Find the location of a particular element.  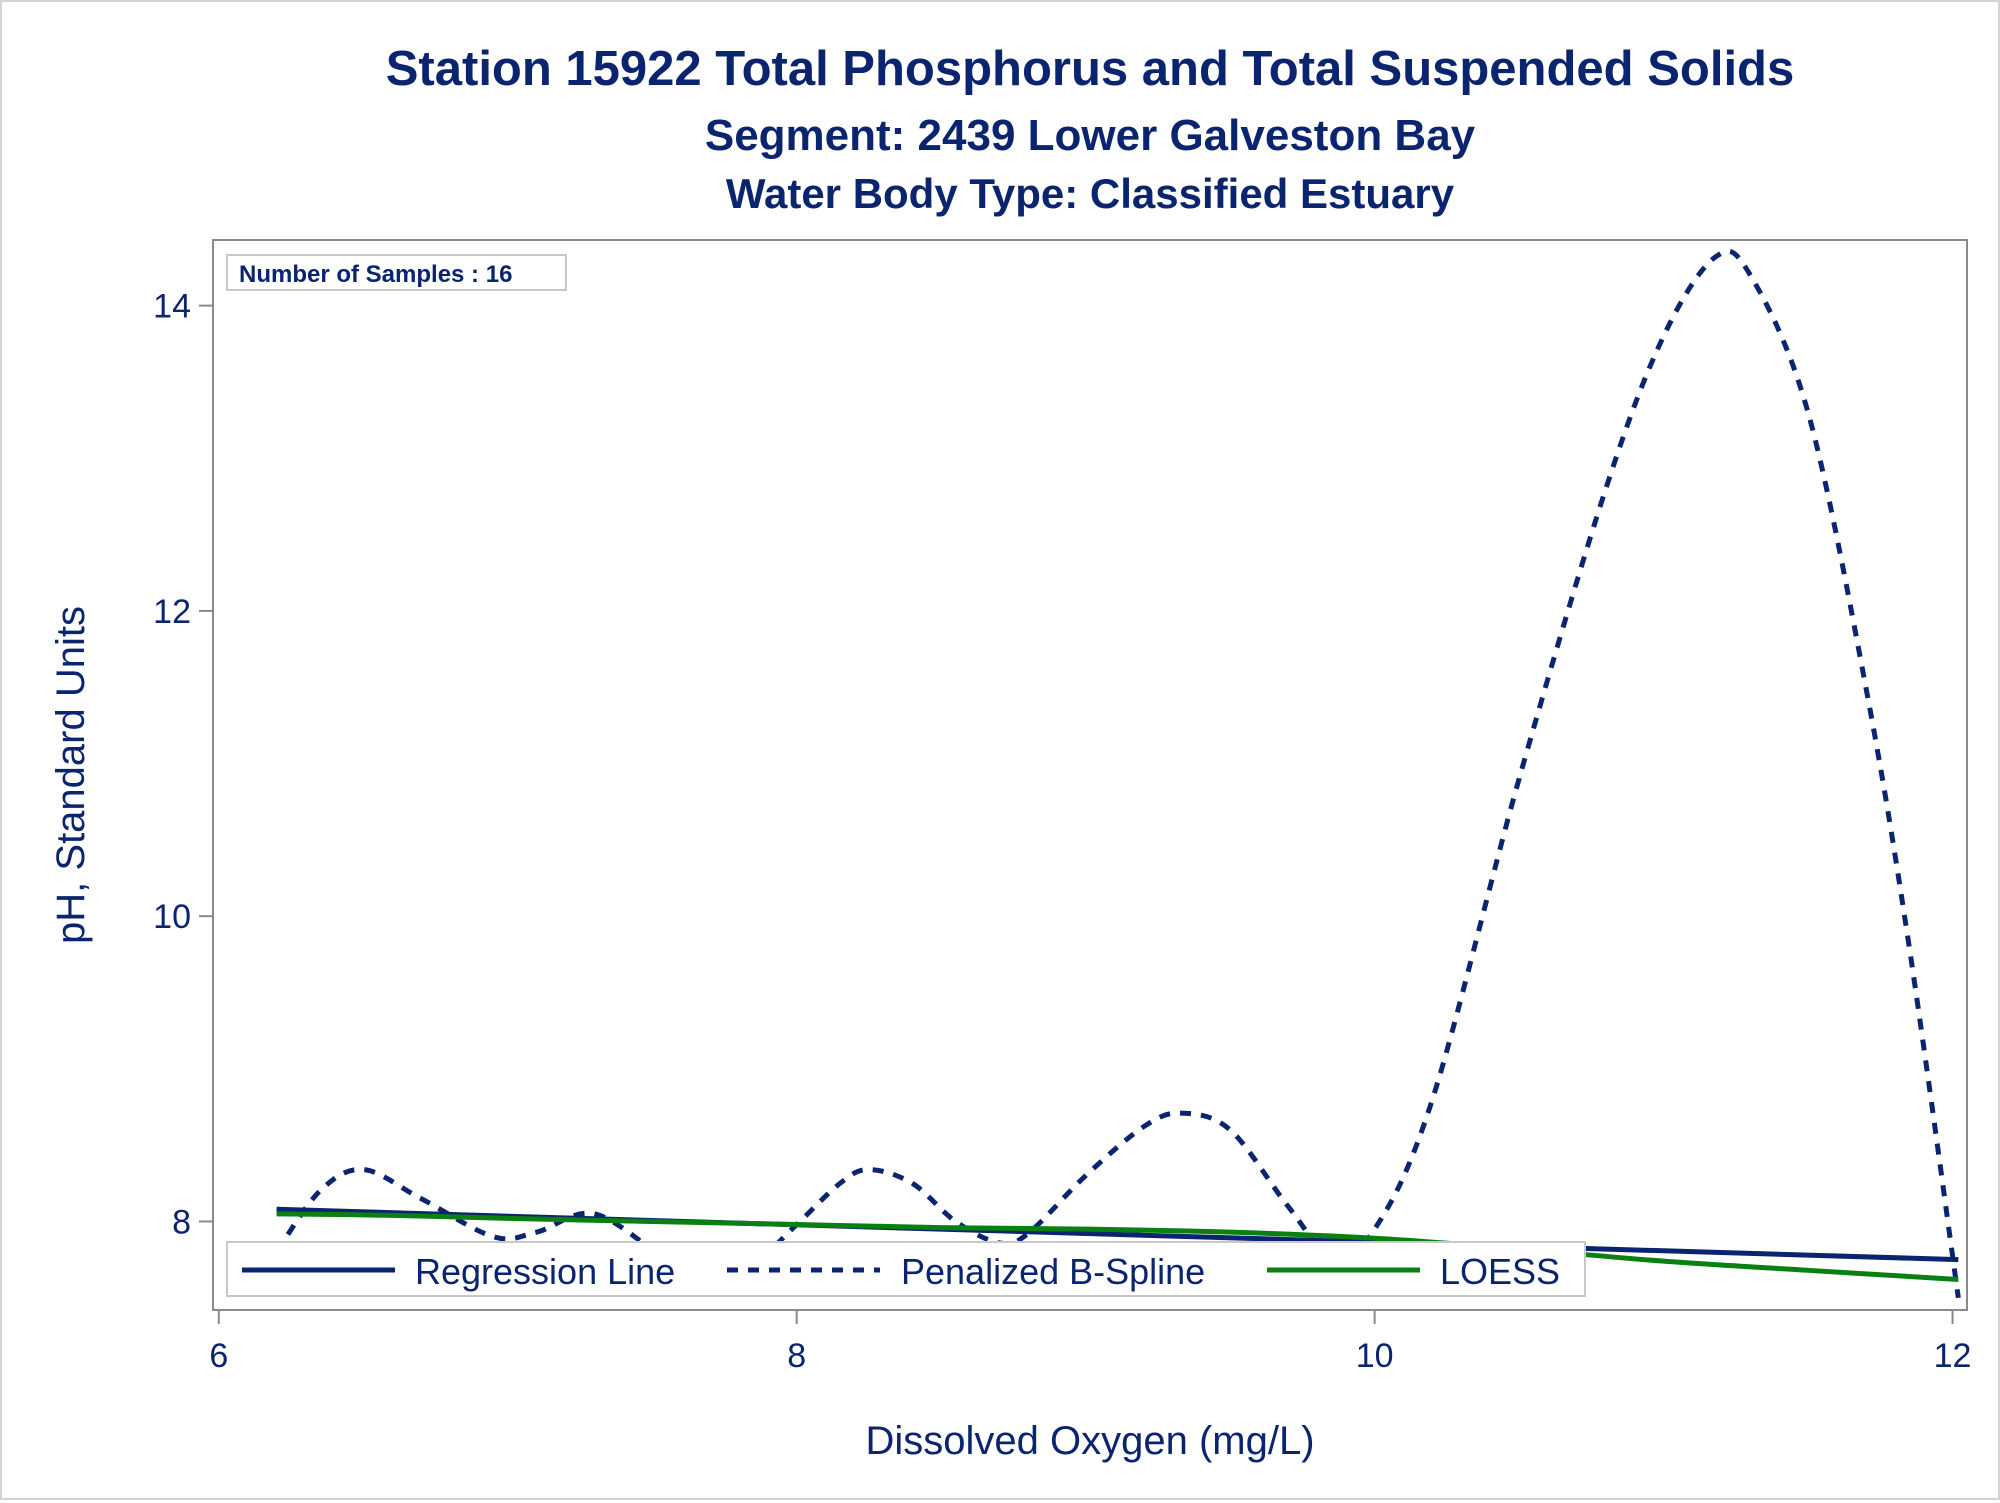

x-tick-label: 6 is located at coordinates (218, 1356).